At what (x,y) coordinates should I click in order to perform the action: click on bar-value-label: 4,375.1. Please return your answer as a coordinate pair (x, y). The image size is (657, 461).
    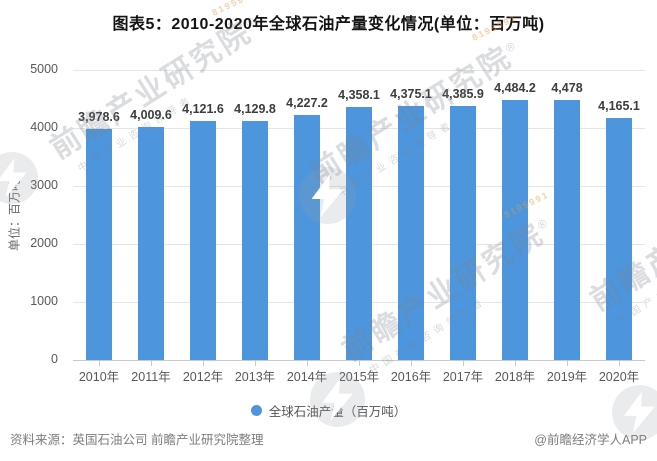
    Looking at the image, I should click on (411, 94).